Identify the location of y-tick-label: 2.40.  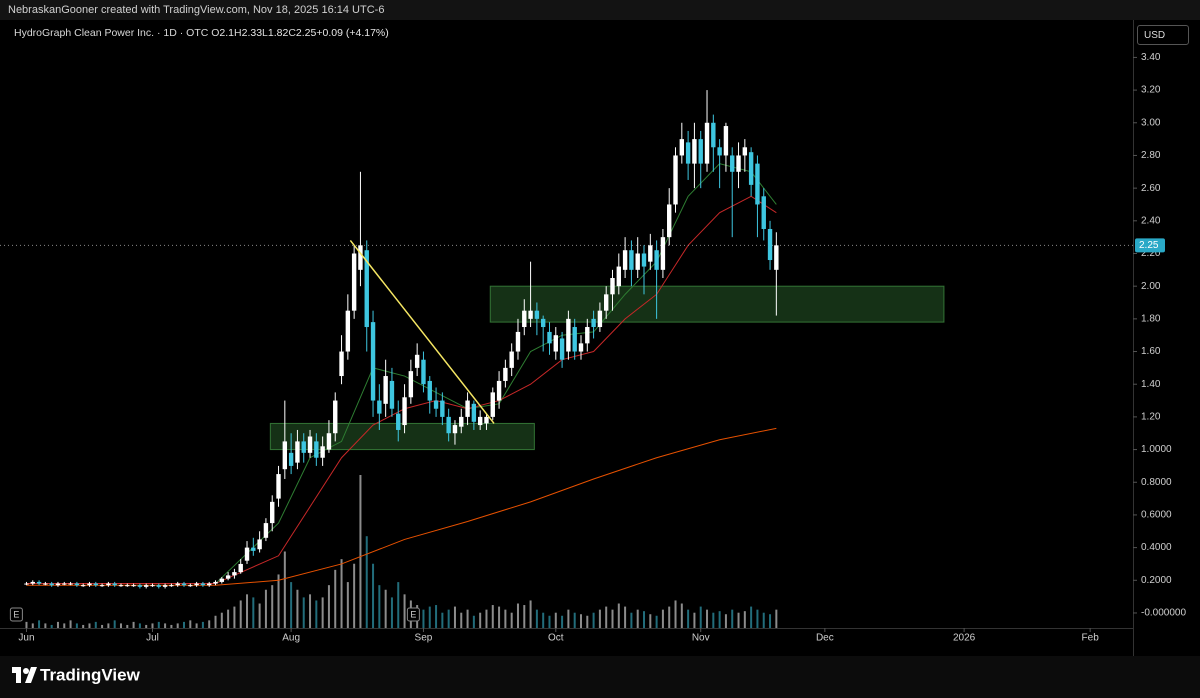
(1151, 220).